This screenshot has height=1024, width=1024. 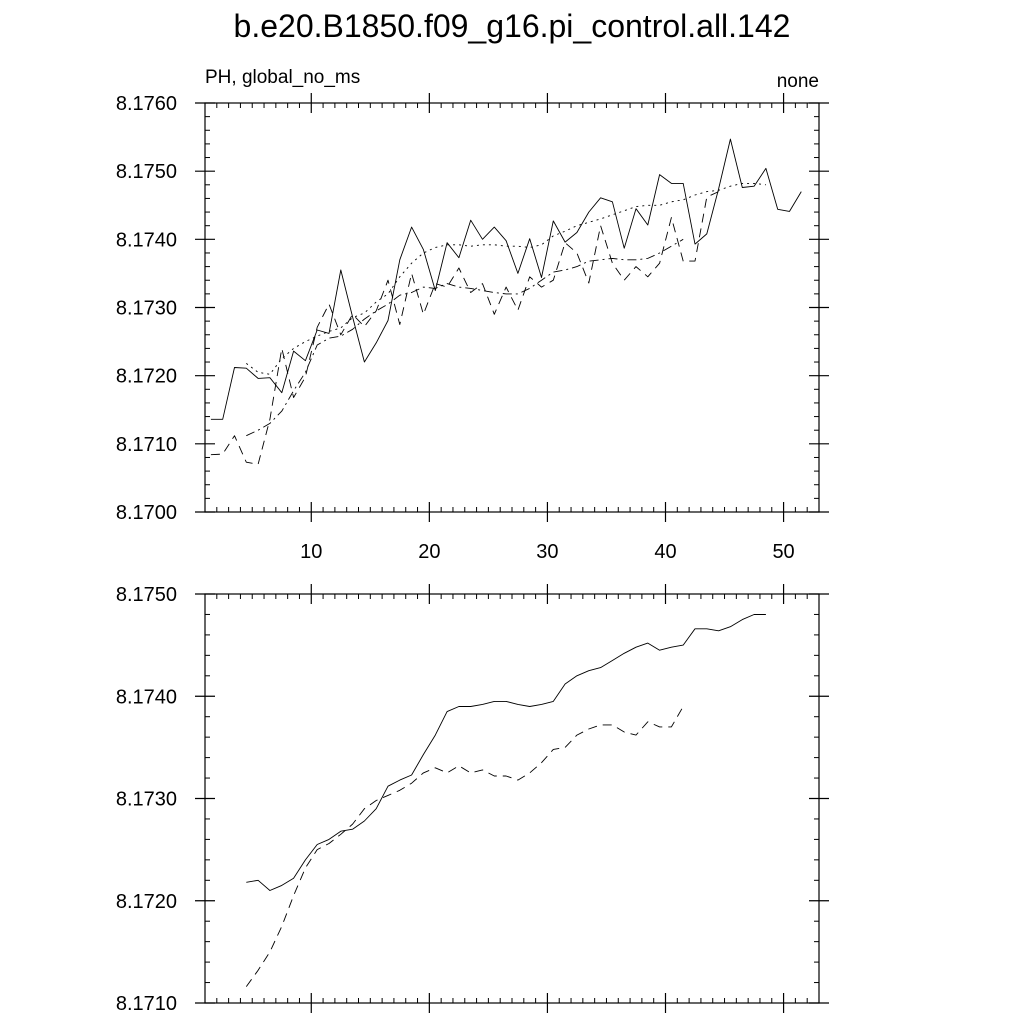 What do you see at coordinates (282, 77) in the screenshot?
I see `left-subtitle: PH, global_no_ms` at bounding box center [282, 77].